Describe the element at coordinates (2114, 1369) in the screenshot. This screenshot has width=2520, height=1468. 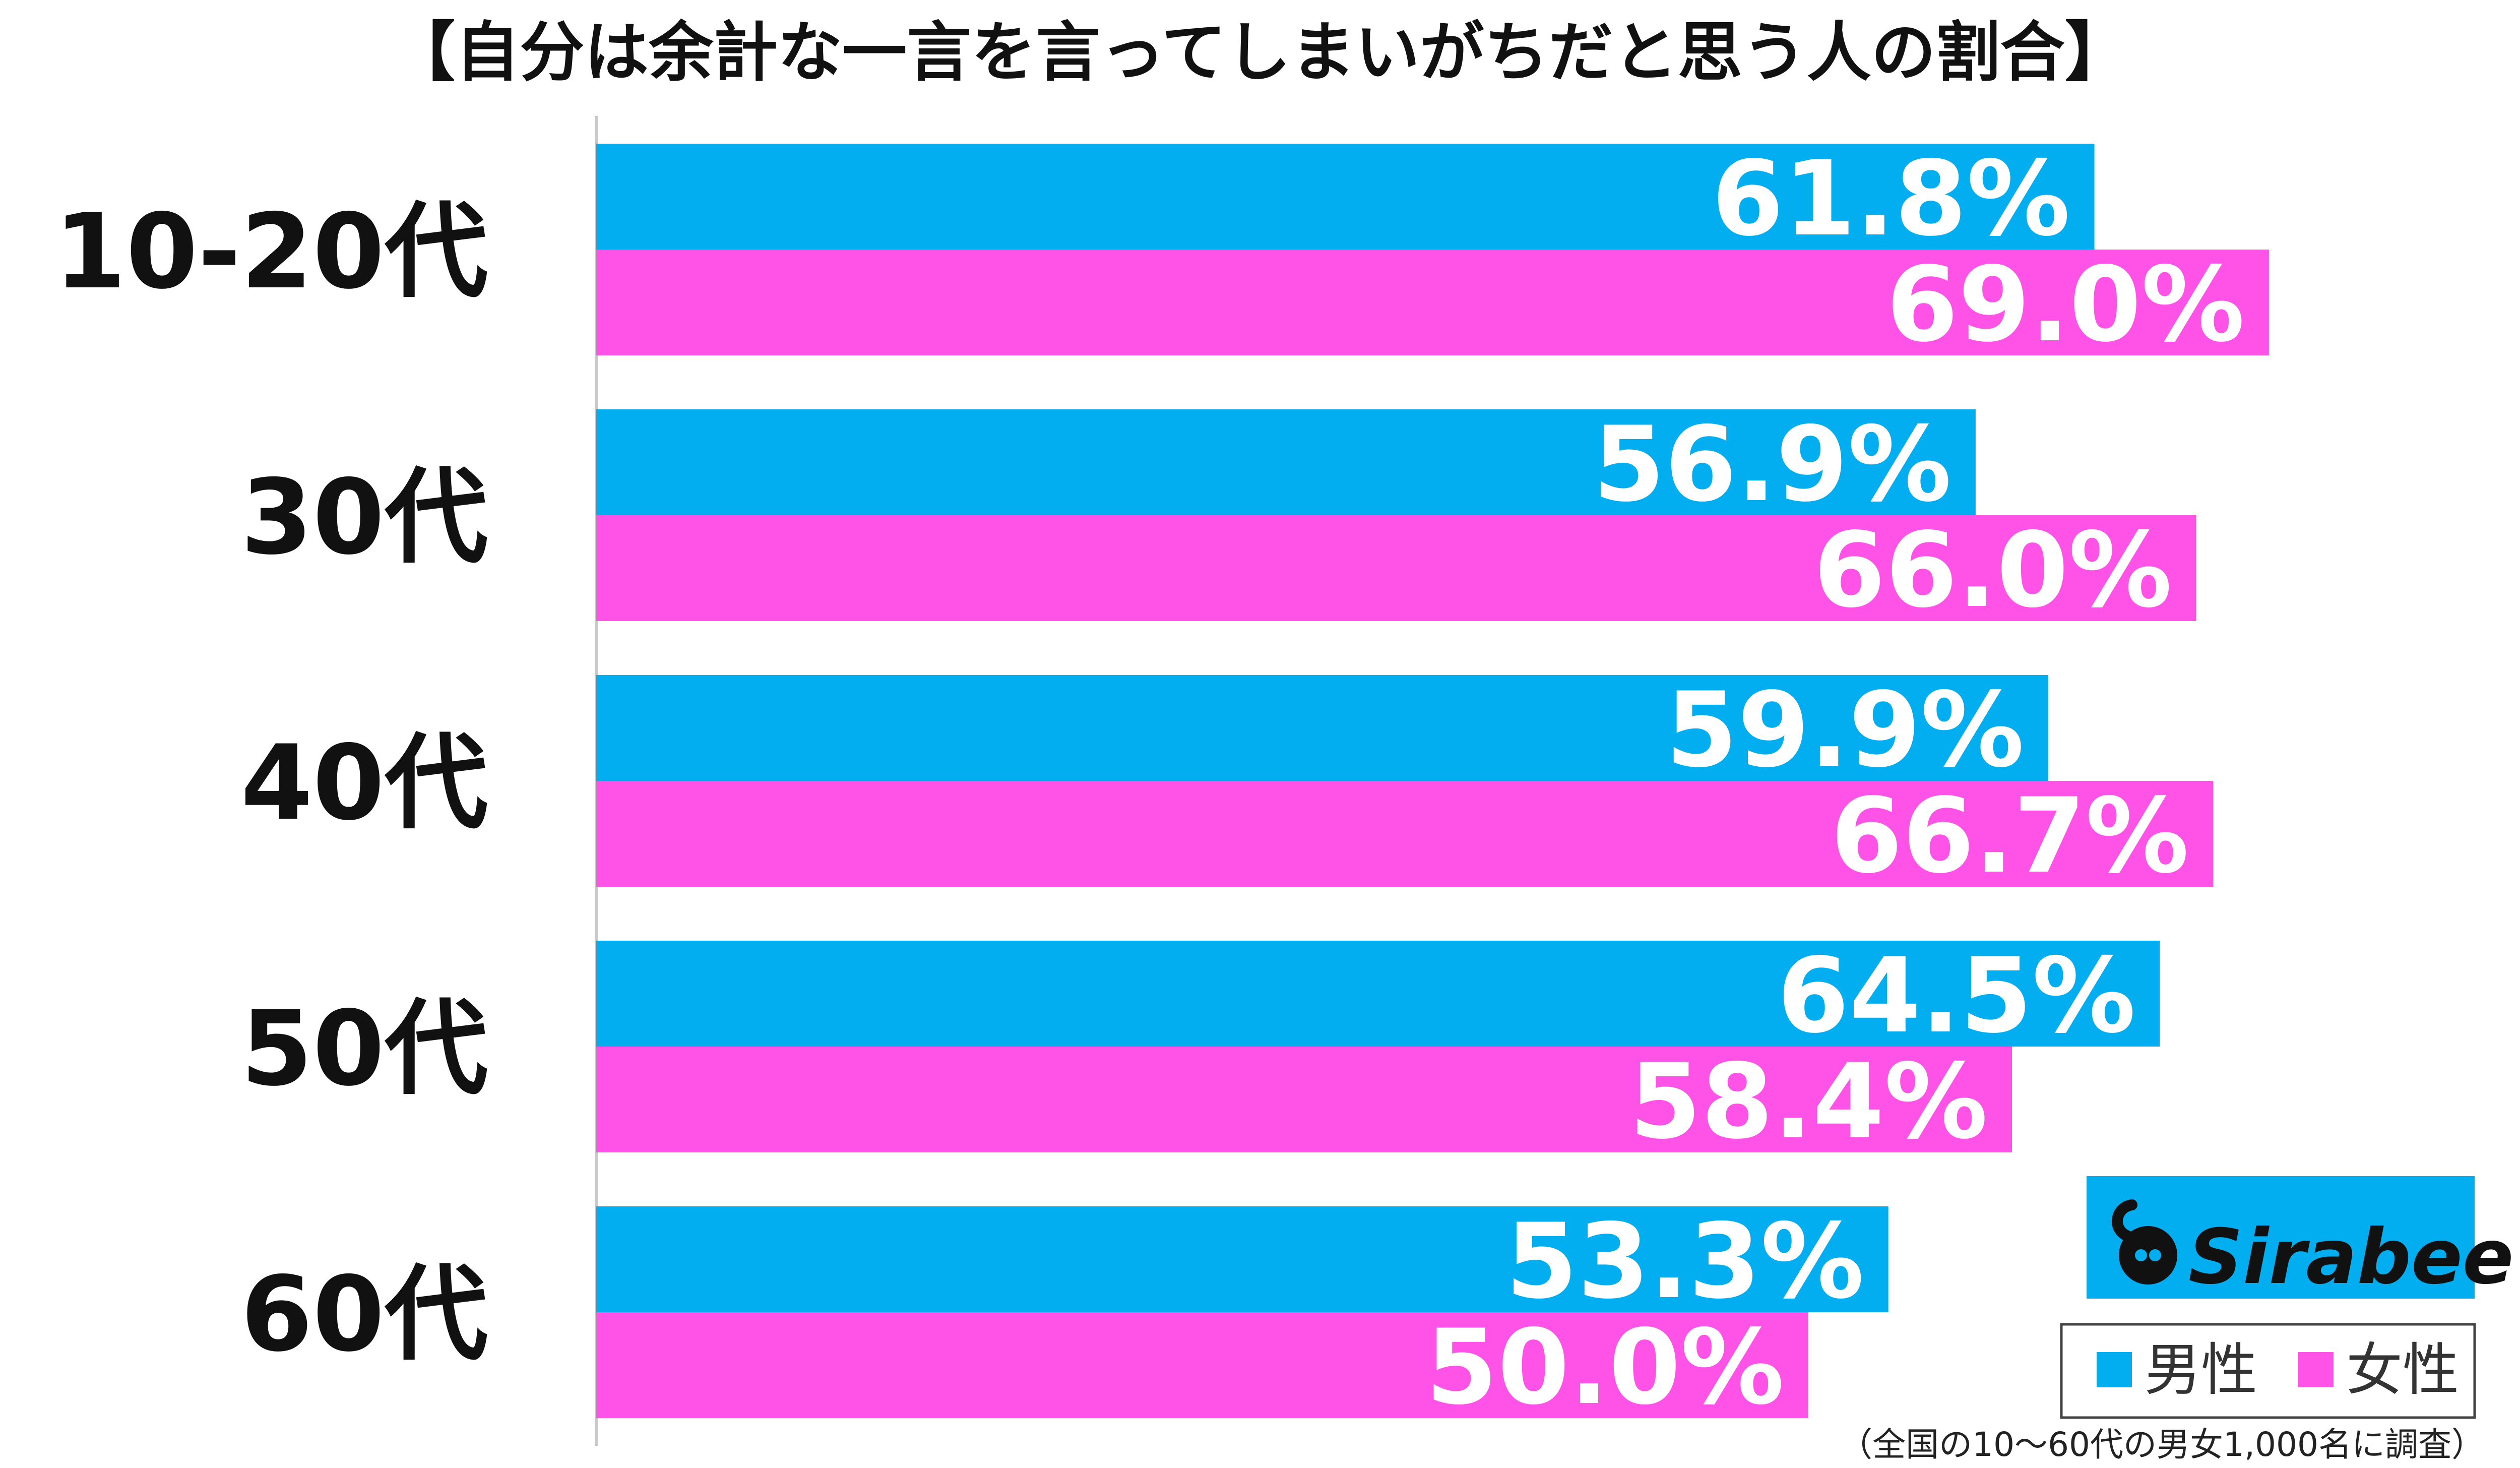
I see `legend-swatch-male` at that location.